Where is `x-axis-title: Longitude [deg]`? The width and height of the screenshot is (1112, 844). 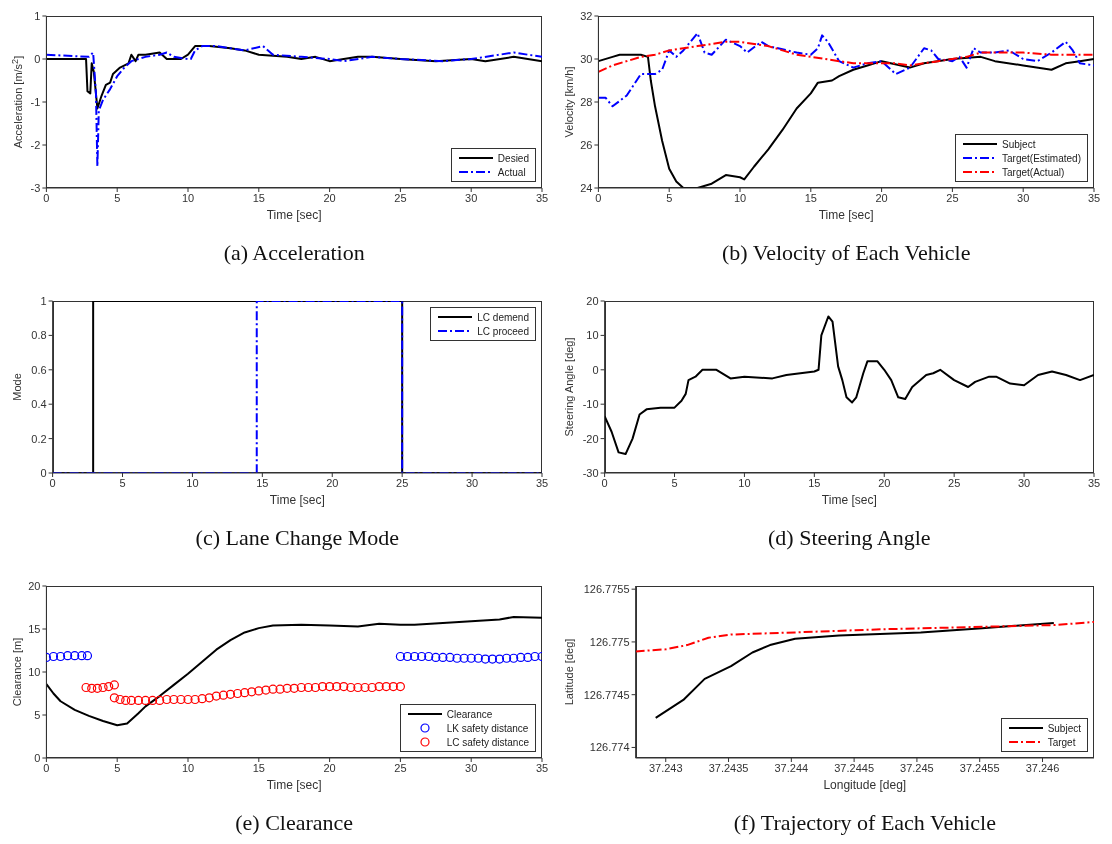 x-axis-title: Longitude [deg] is located at coordinates (865, 785).